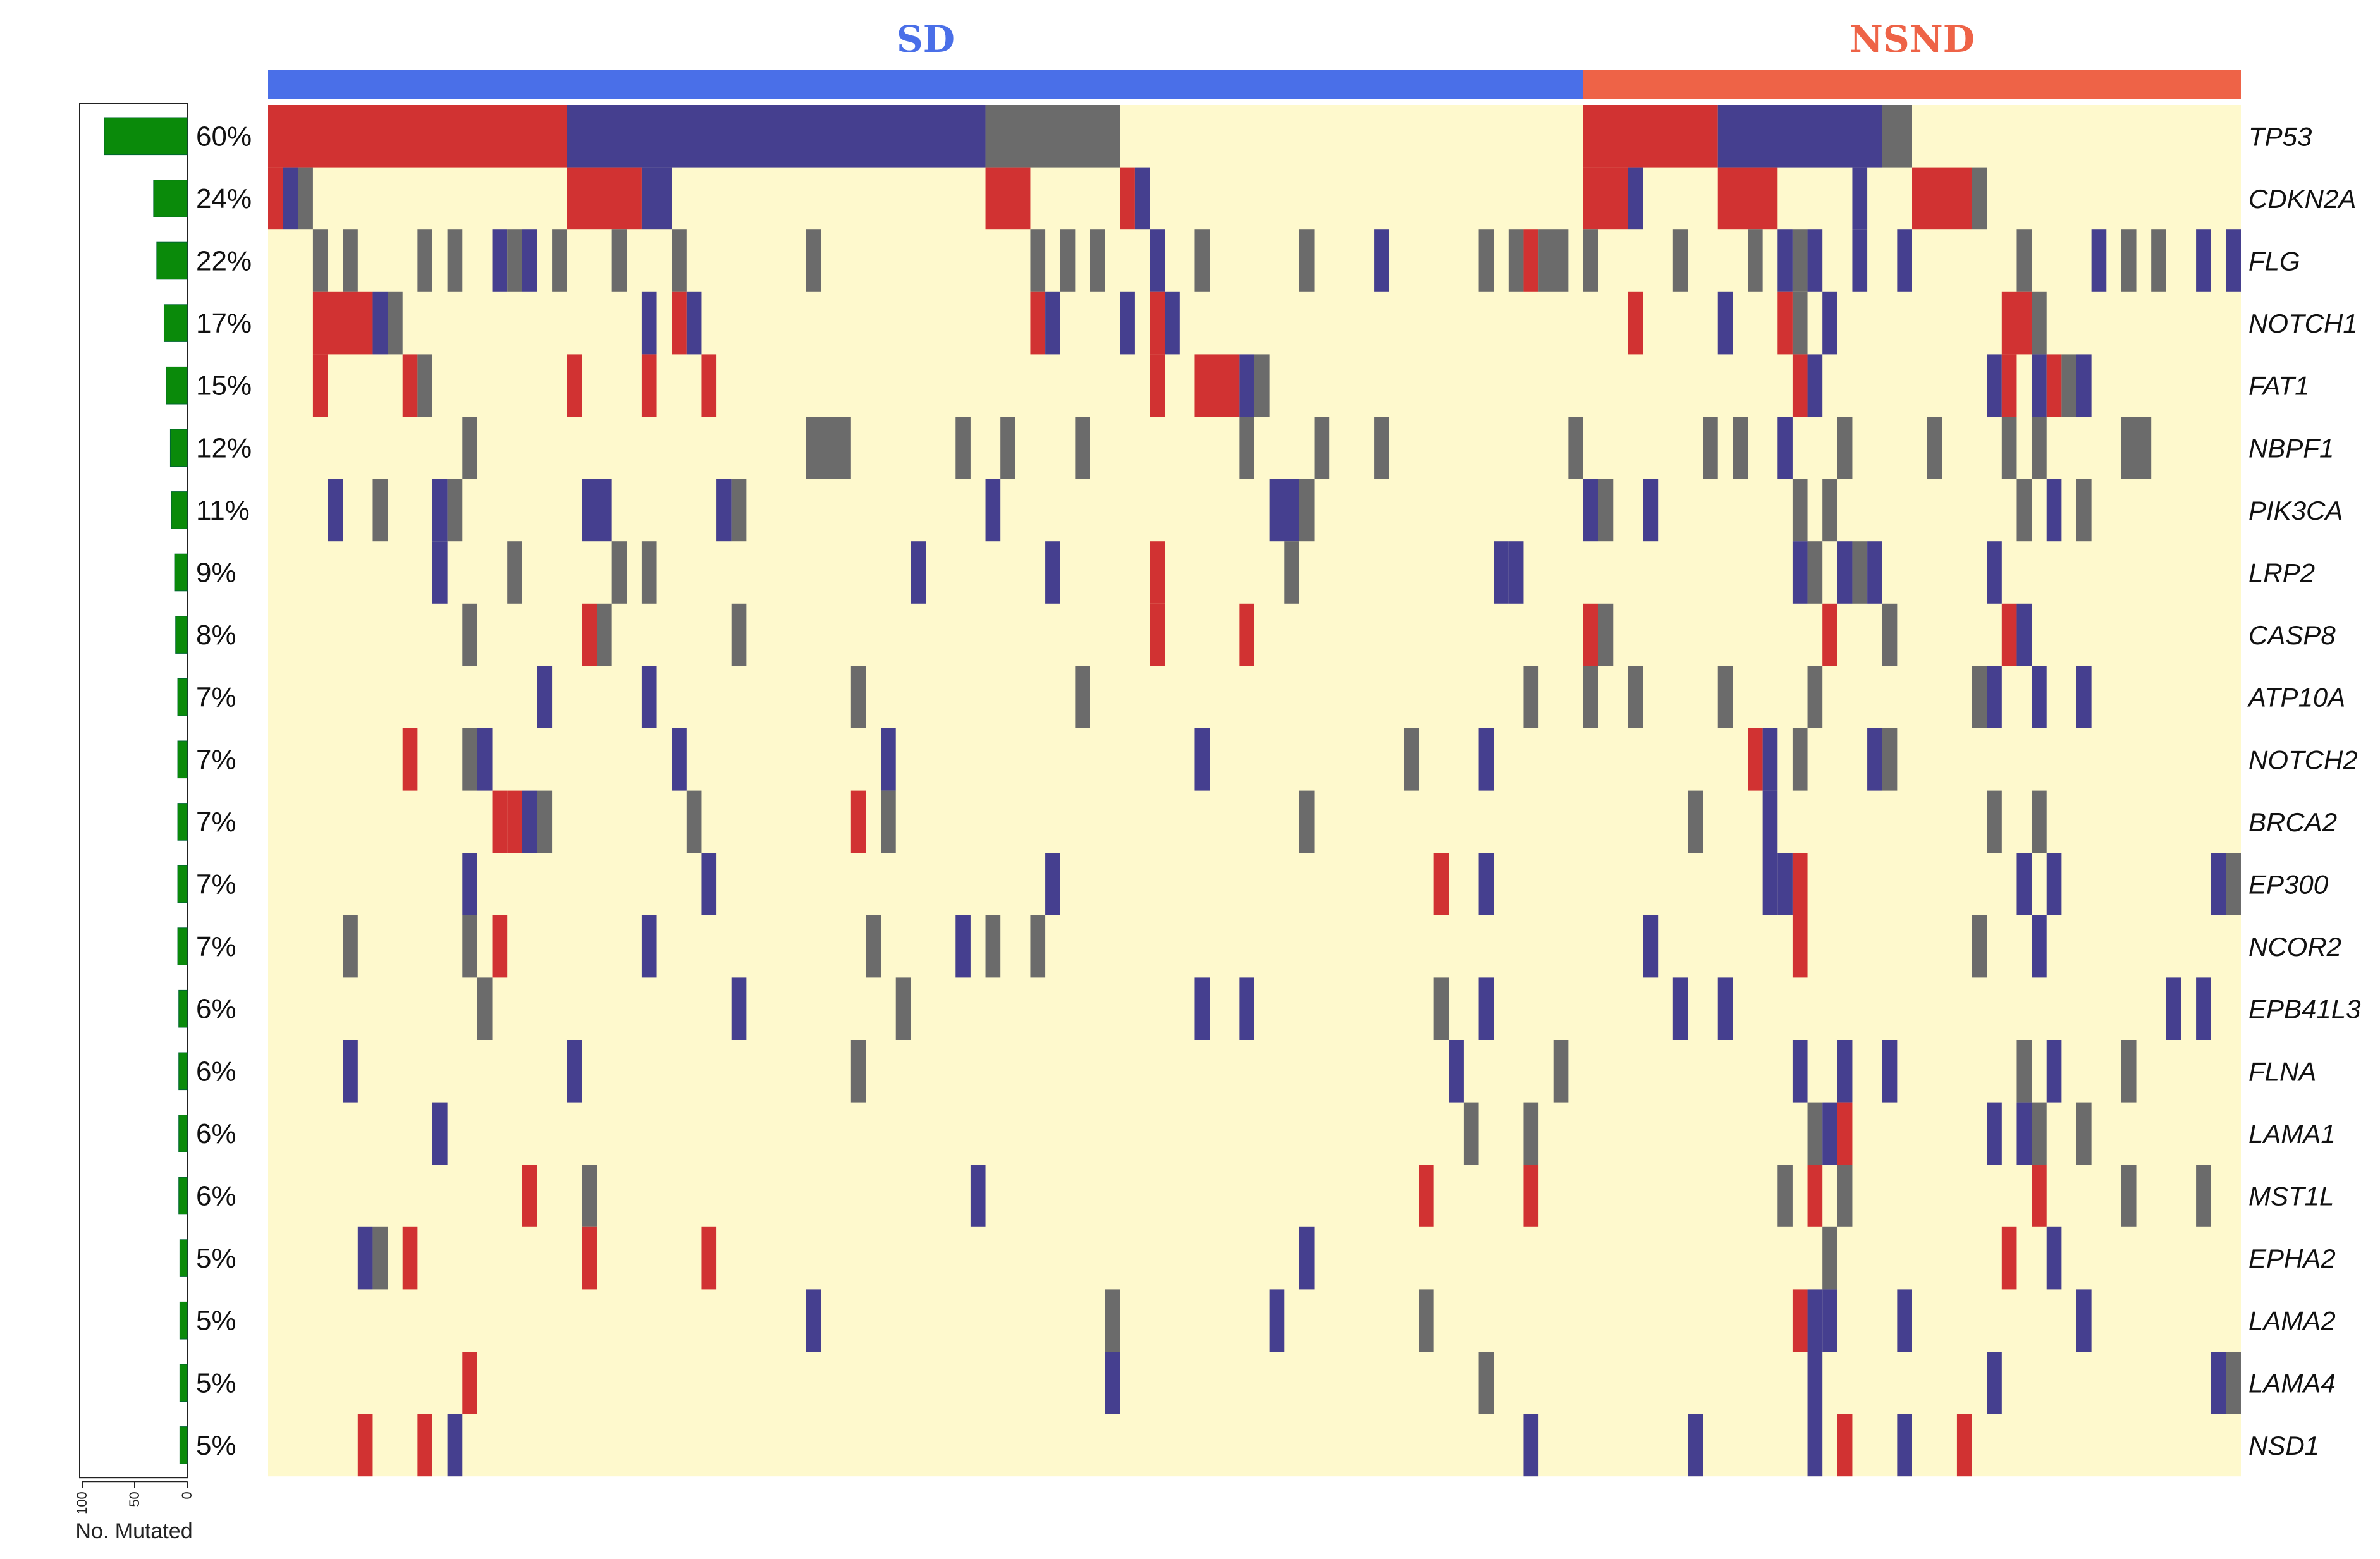 Image resolution: width=2380 pixels, height=1559 pixels. Describe the element at coordinates (2292, 1383) in the screenshot. I see `gene-label: LAMA4` at that location.